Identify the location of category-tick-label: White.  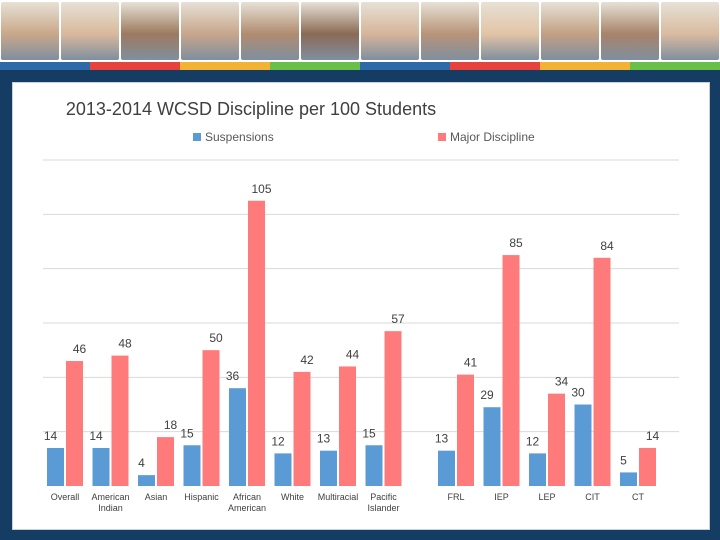
(292, 497).